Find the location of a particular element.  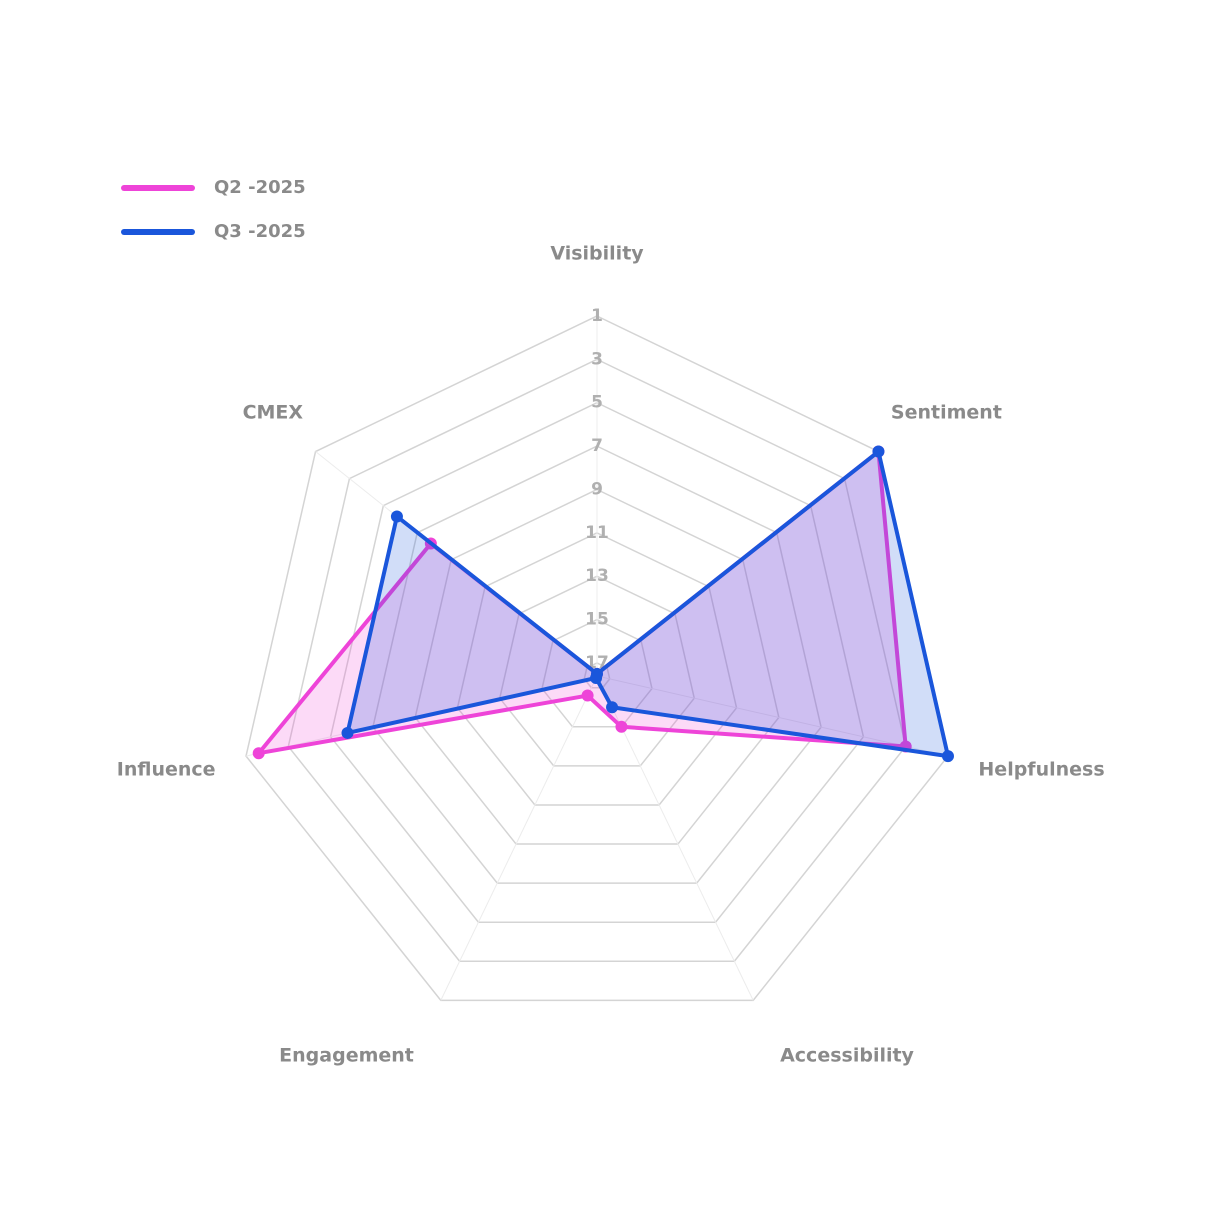

category-label: Influence is located at coordinates (166, 769).